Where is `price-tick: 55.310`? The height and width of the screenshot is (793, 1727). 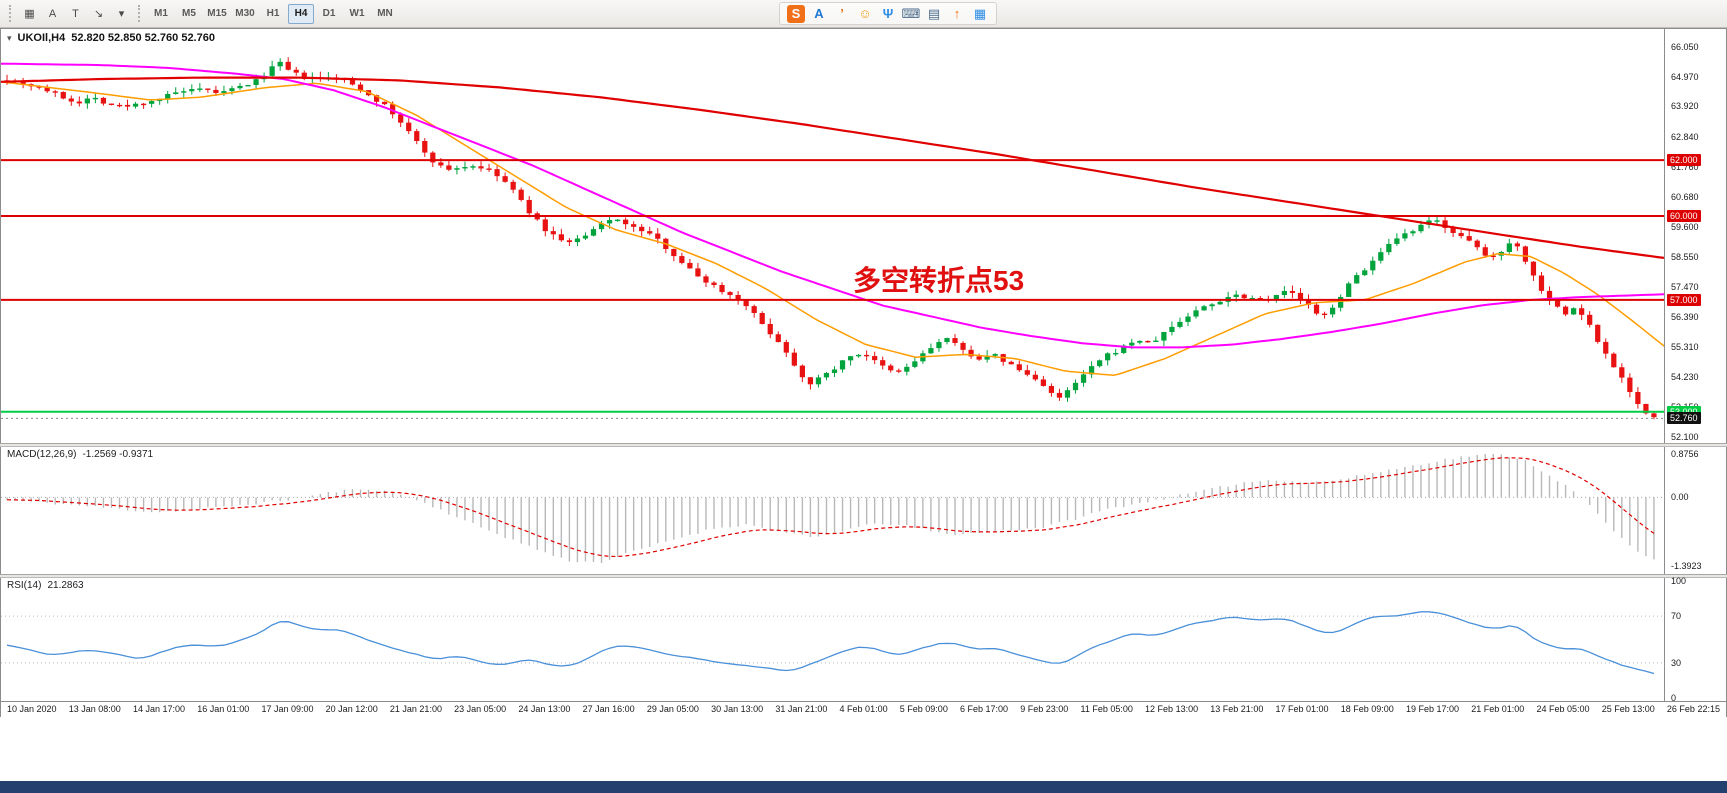
price-tick: 55.310 is located at coordinates (1685, 347).